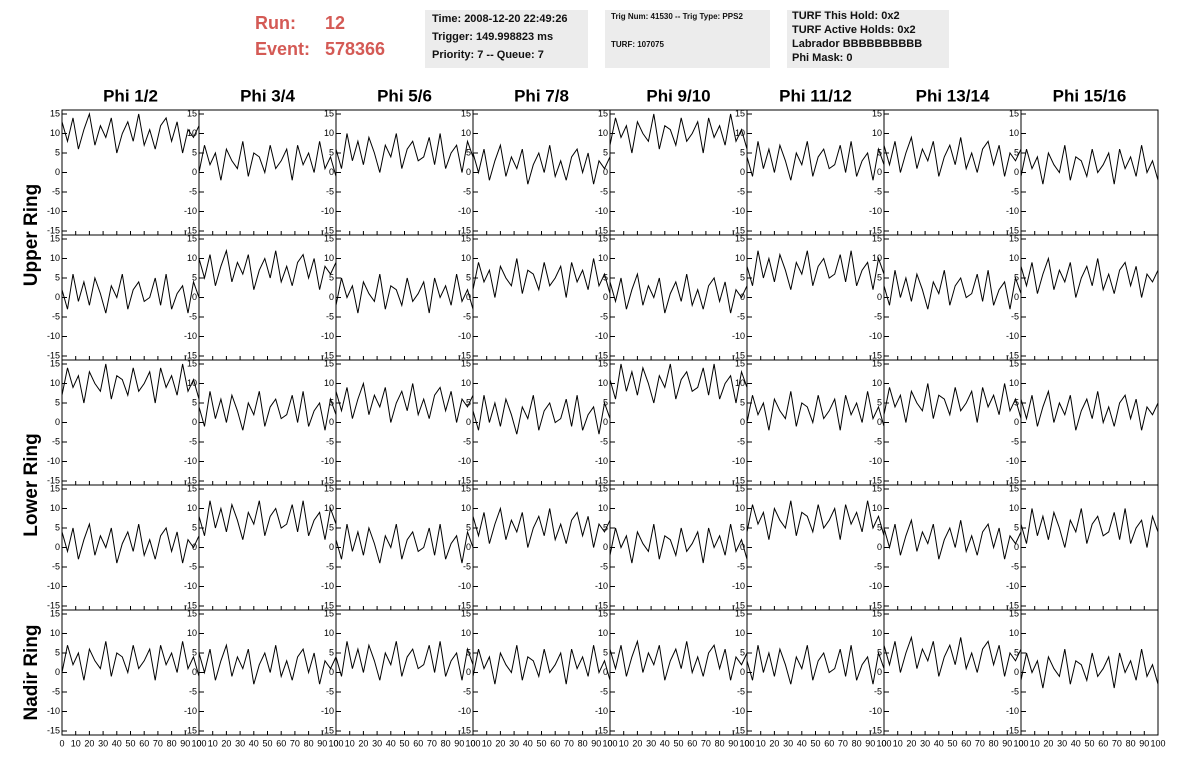 The height and width of the screenshot is (772, 1196). I want to click on turf-box, so click(868, 39).